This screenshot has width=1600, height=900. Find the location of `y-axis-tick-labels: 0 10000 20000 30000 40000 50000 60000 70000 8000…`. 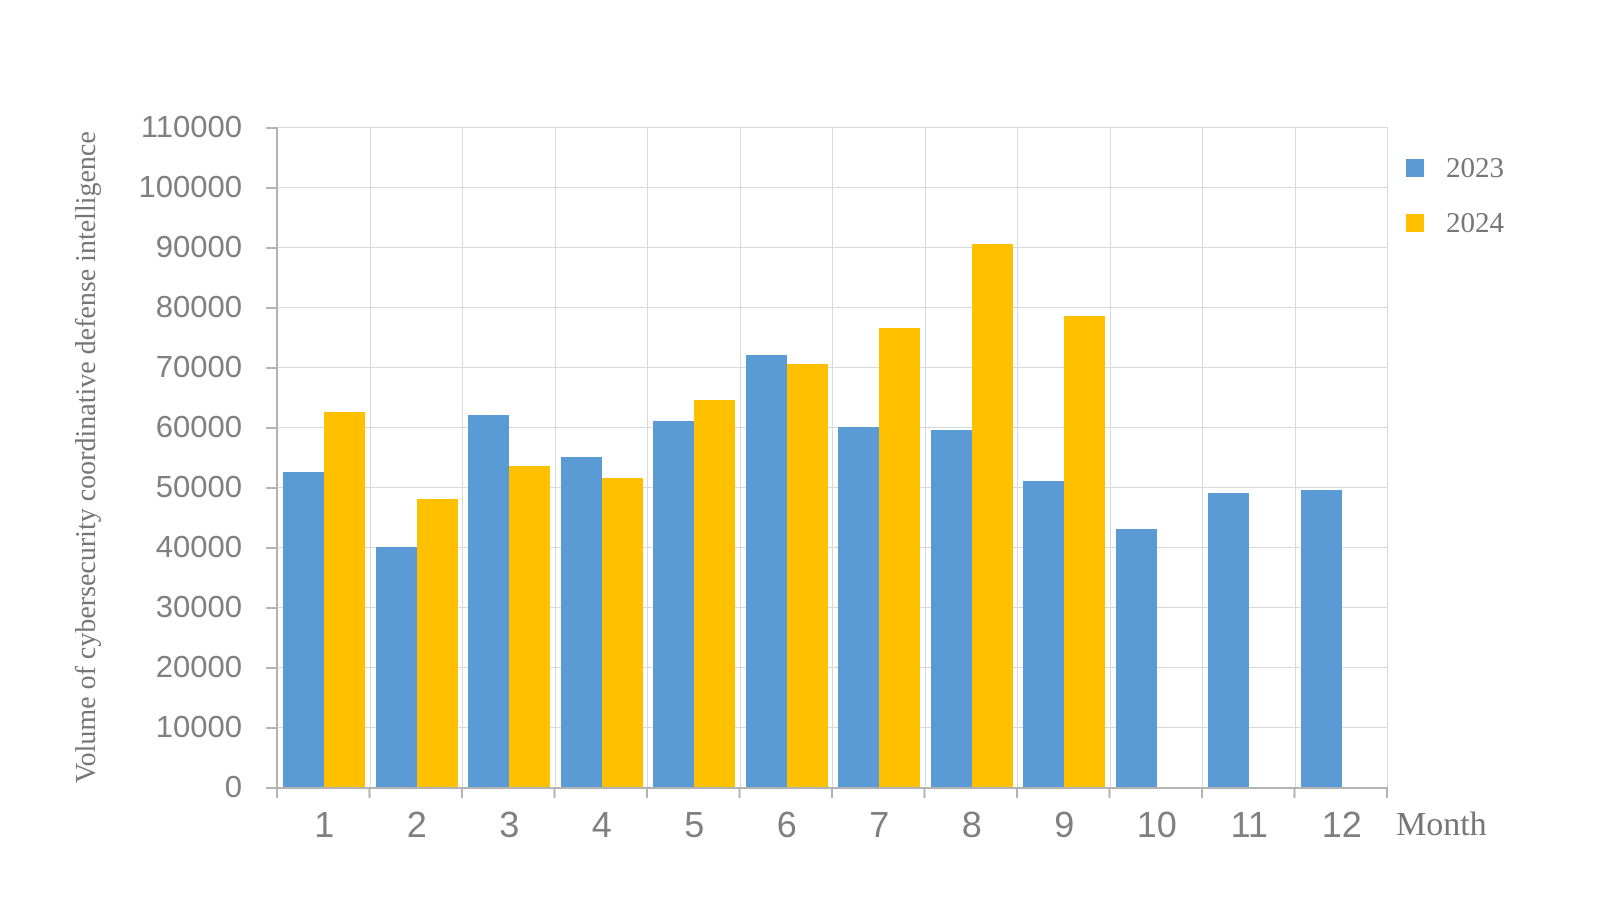

y-axis-tick-labels: 0 10000 20000 30000 40000 50000 60000 70000 8000… is located at coordinates (121, 456).